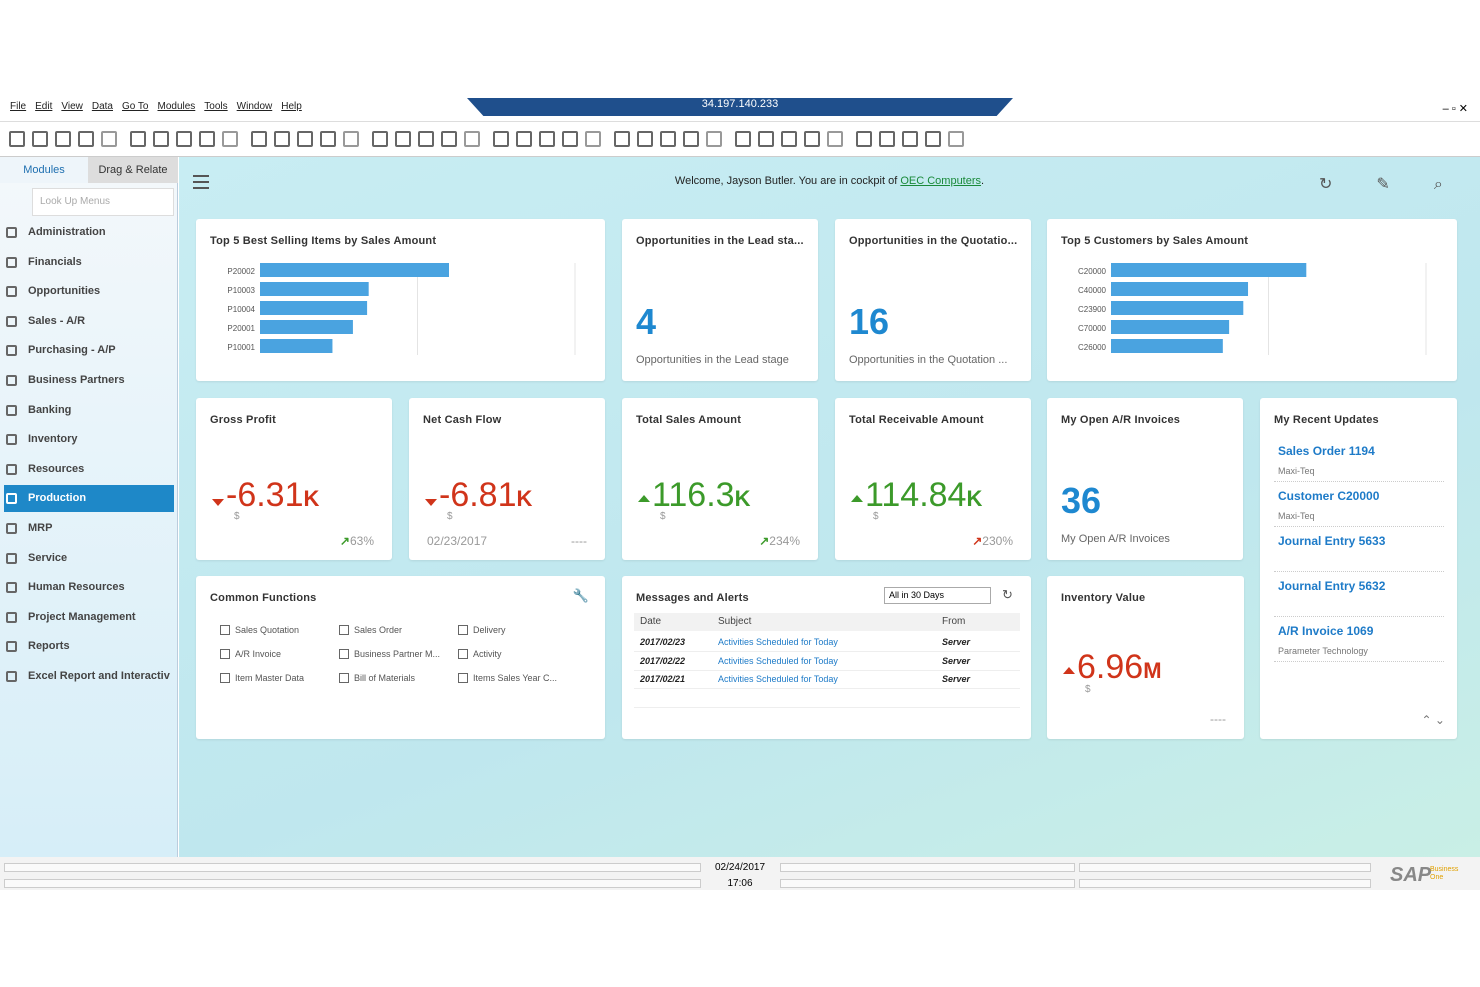 The width and height of the screenshot is (1480, 987). I want to click on filter-select: All in 30 Days, so click(937, 595).